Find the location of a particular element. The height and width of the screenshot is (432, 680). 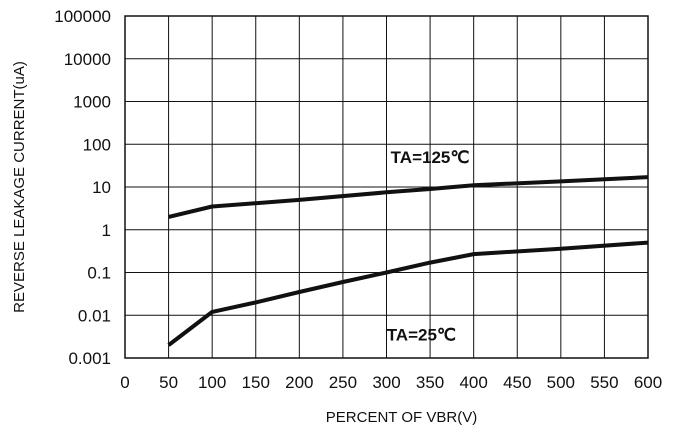

x-axis-label: PERCENT OF VBR(V) is located at coordinates (401, 417).